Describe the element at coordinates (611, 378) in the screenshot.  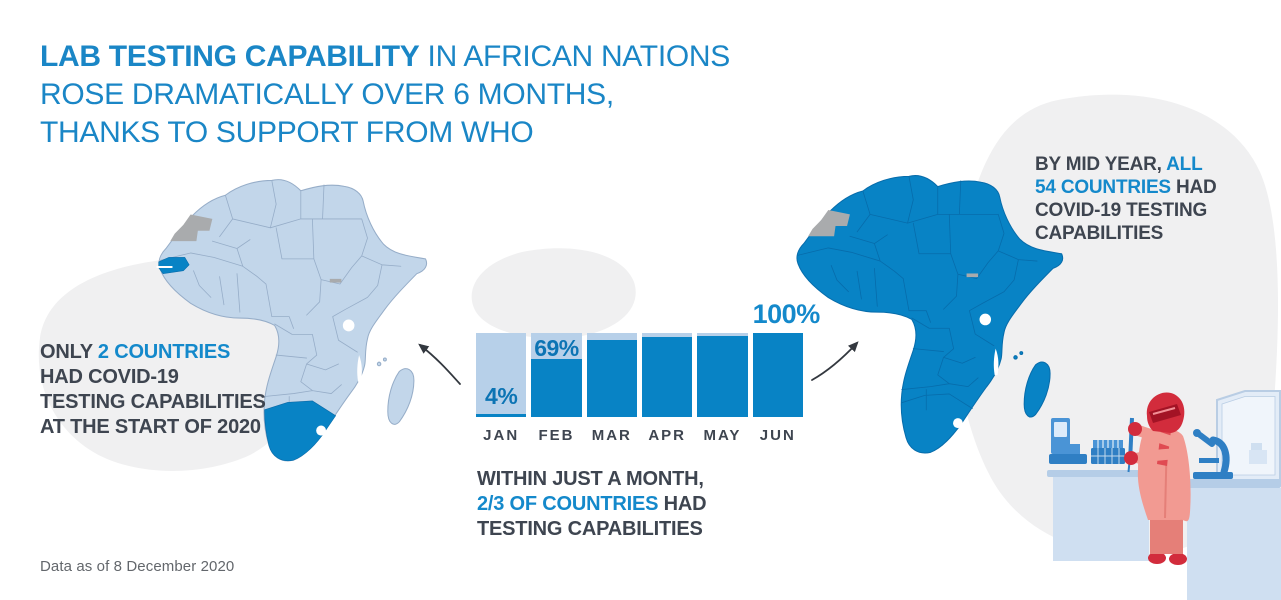
I see `bar-fill-mar` at that location.